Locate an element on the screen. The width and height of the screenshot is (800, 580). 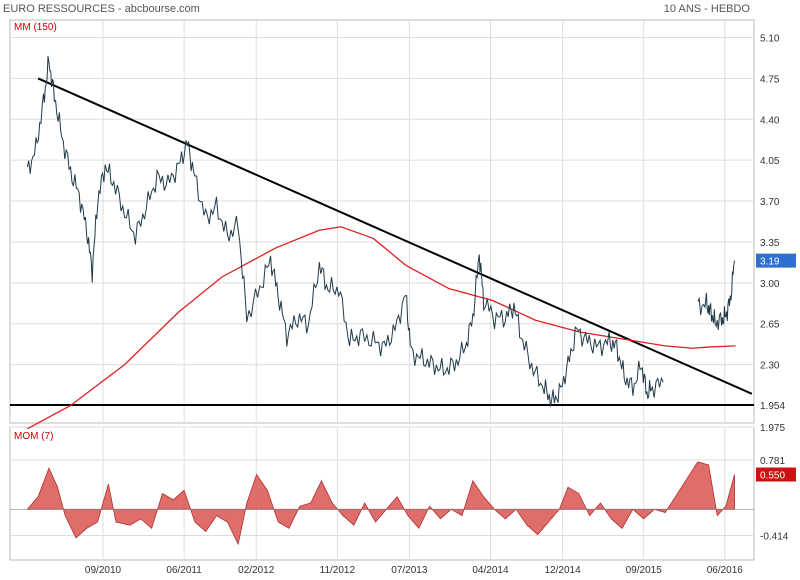
x-tick-label: 04/2014 is located at coordinates (490, 570).